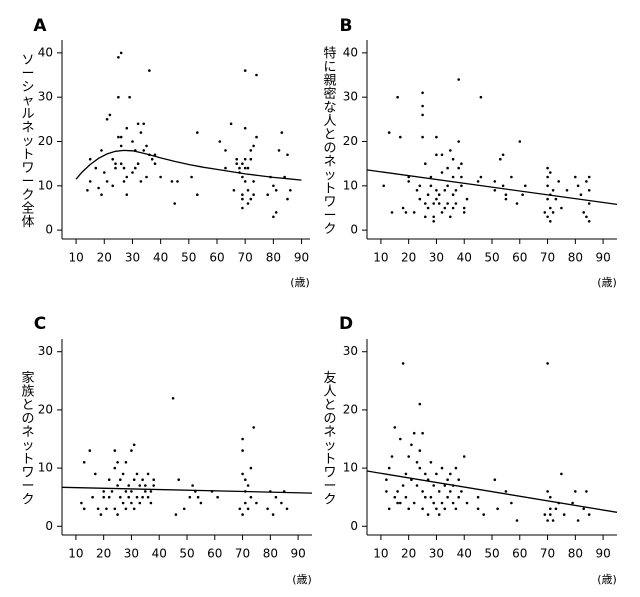 The height and width of the screenshot is (597, 640). What do you see at coordinates (329, 472) in the screenshot?
I see `y-axis-label-char: ワ` at bounding box center [329, 472].